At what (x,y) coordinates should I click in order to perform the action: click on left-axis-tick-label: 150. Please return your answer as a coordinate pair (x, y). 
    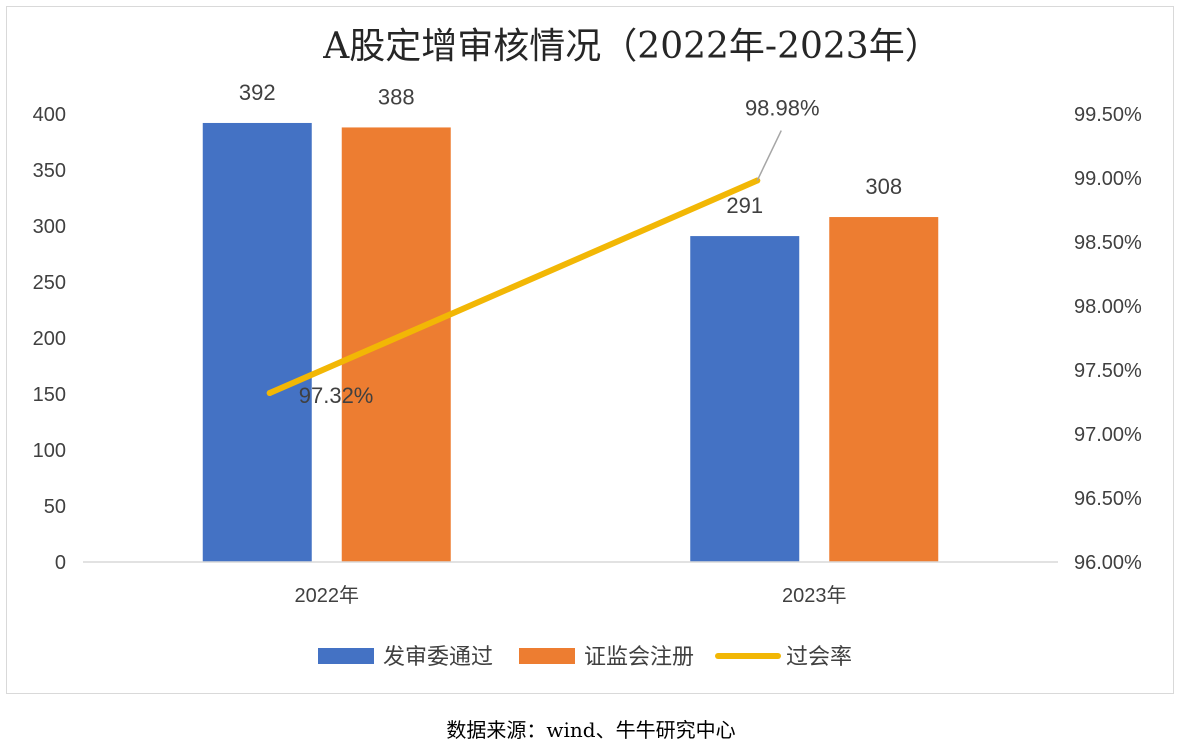
    Looking at the image, I should click on (49, 395).